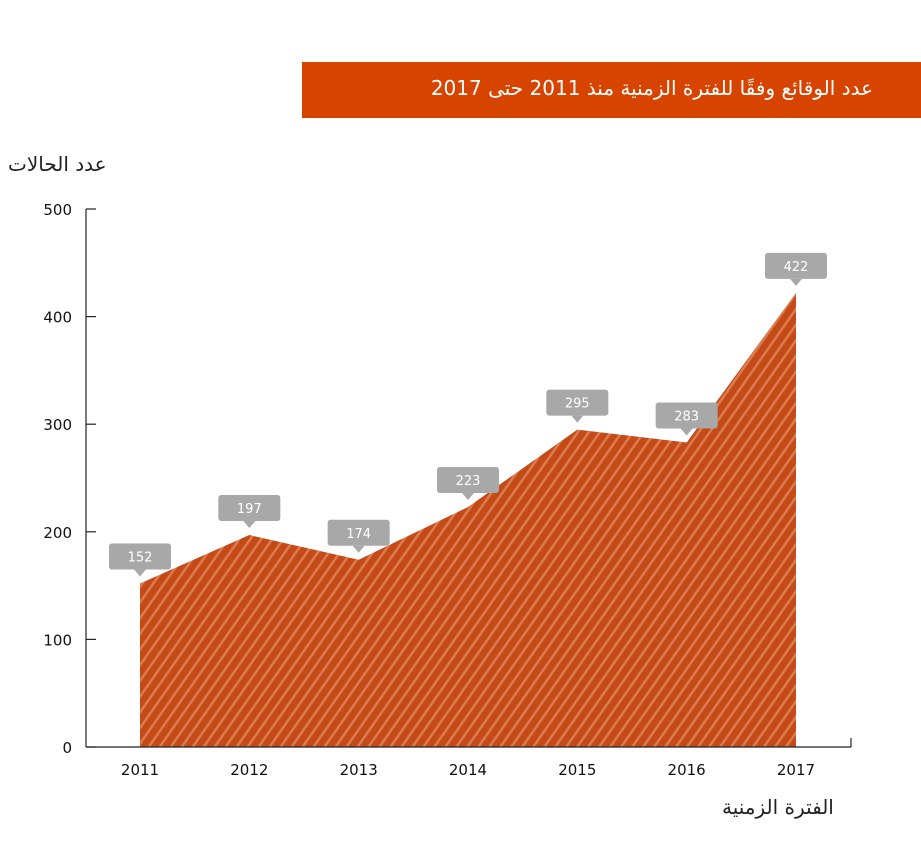 The image size is (921, 862). I want to click on x-tick-label: 2017, so click(796, 770).